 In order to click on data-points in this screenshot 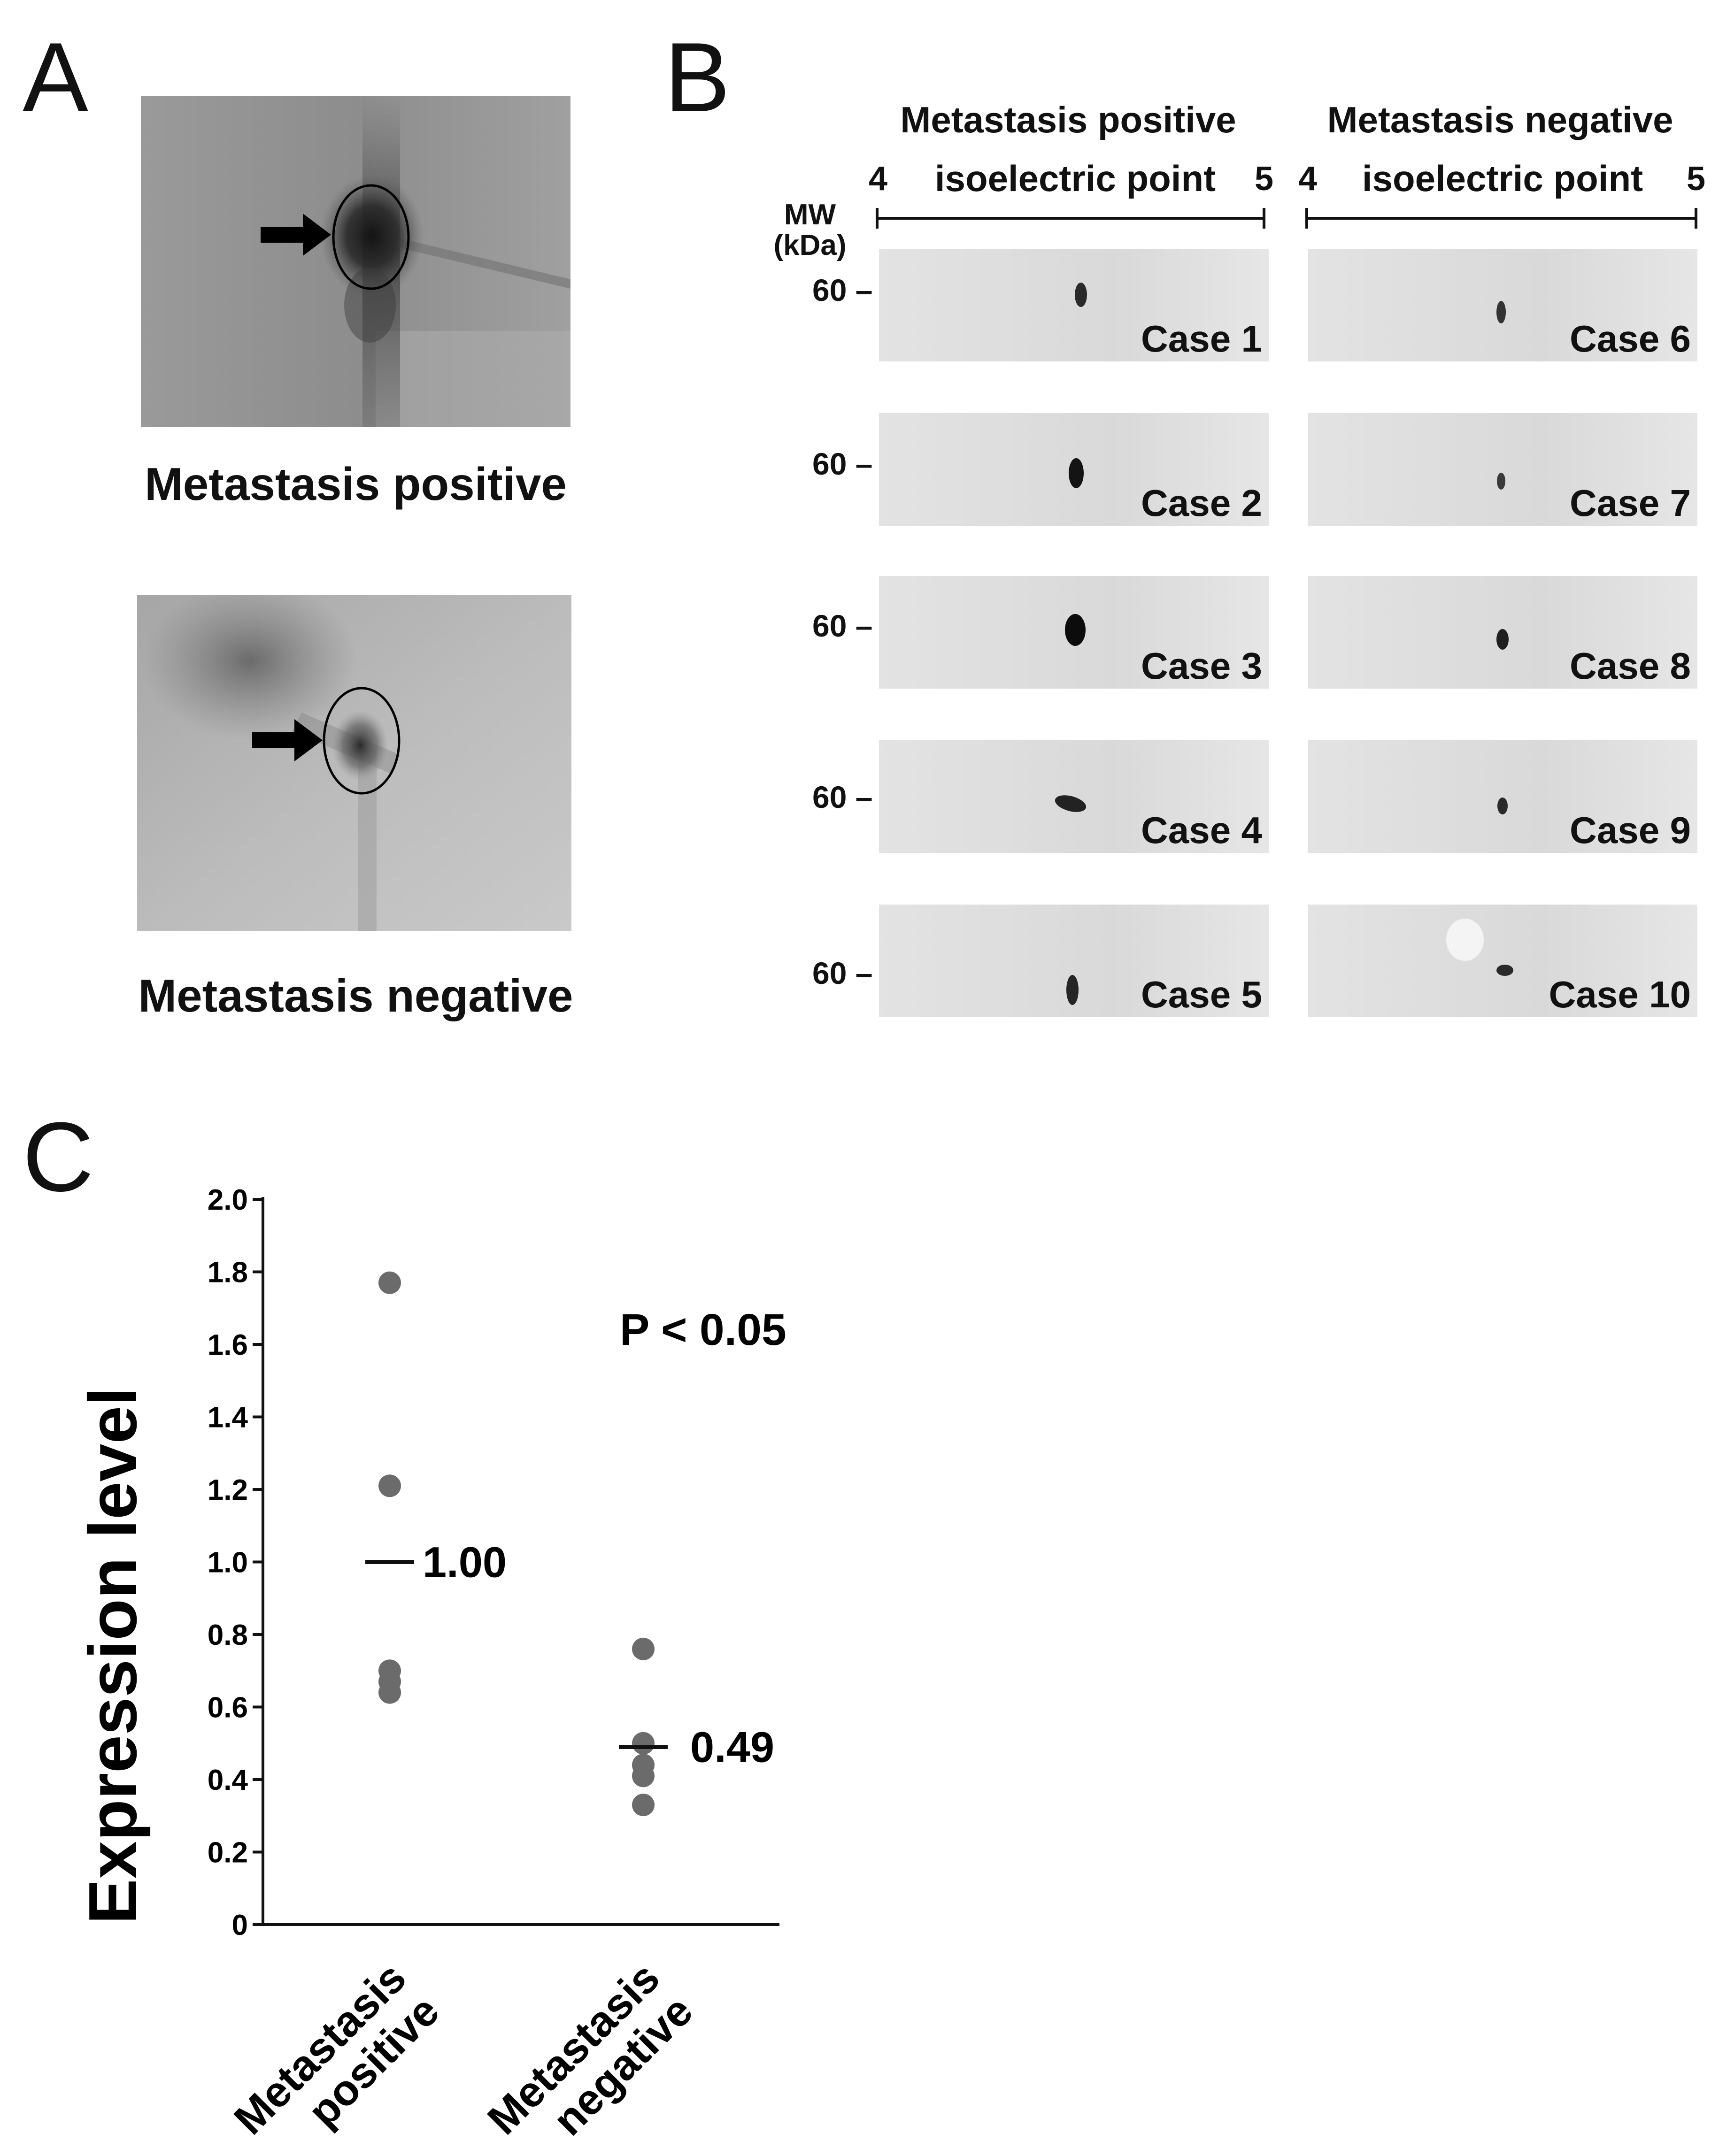, I will do `click(516, 1544)`.